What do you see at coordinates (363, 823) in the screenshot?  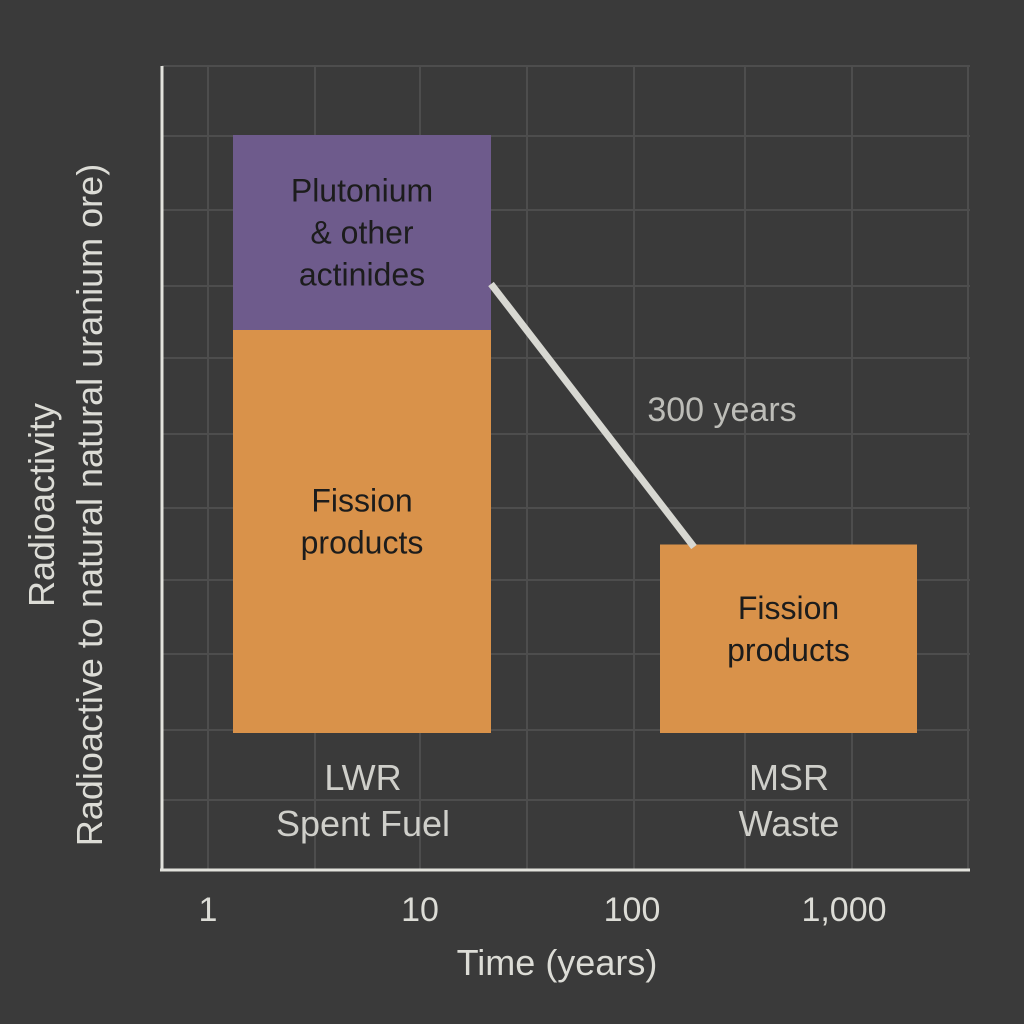 I see `group-label-line2: Spent Fuel` at bounding box center [363, 823].